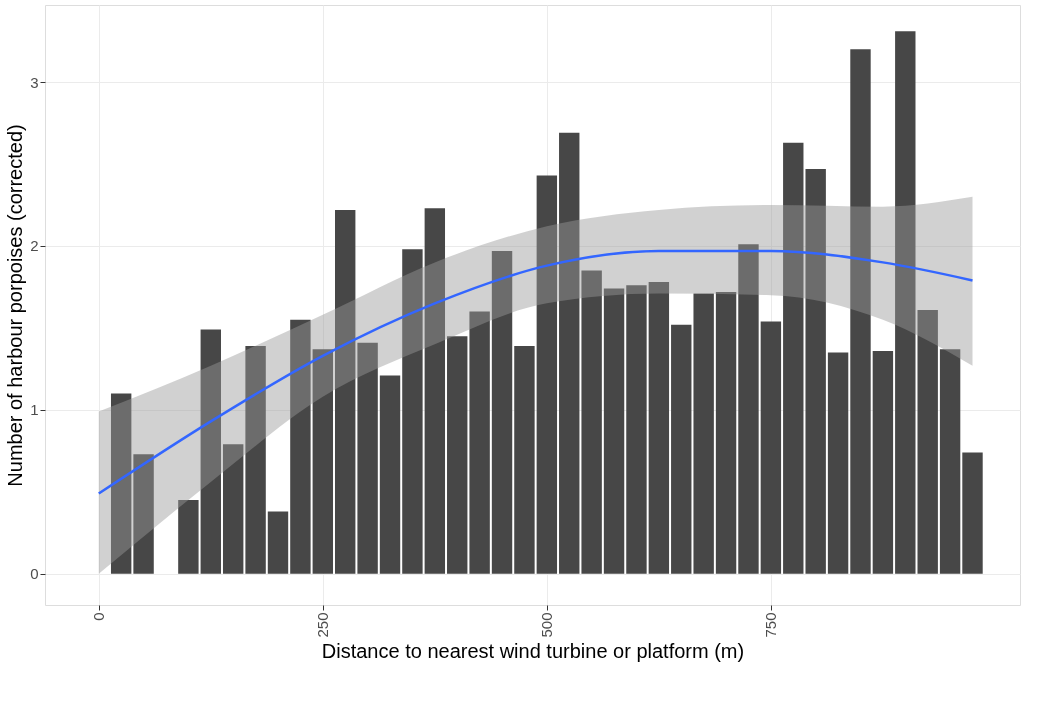 The image size is (1054, 702). What do you see at coordinates (547, 625) in the screenshot?
I see `x-tick-label: 500` at bounding box center [547, 625].